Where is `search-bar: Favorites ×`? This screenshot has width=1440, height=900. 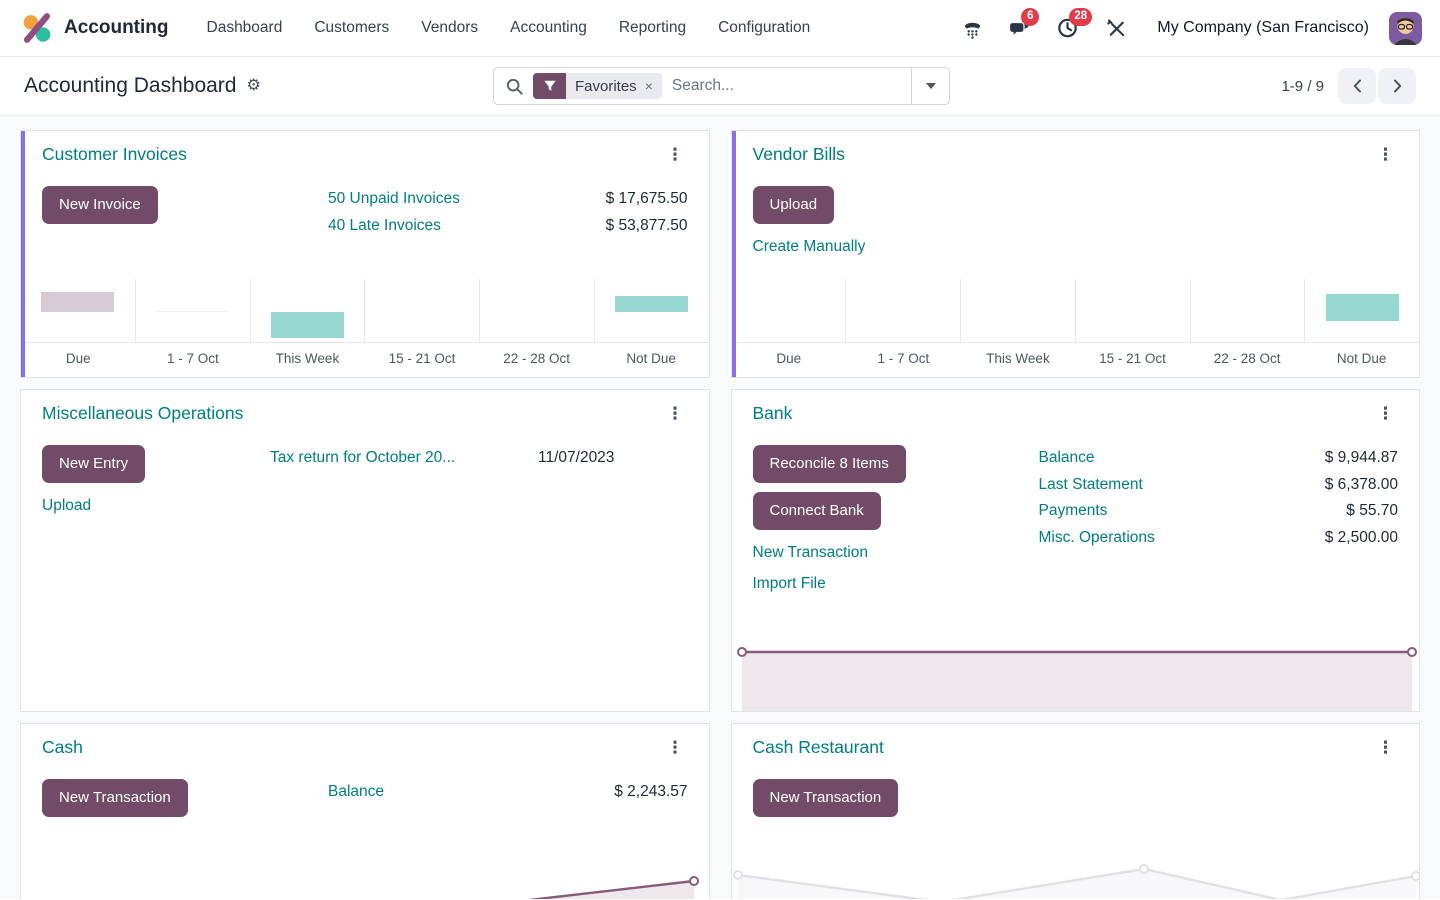
search-bar: Favorites × is located at coordinates (721, 86).